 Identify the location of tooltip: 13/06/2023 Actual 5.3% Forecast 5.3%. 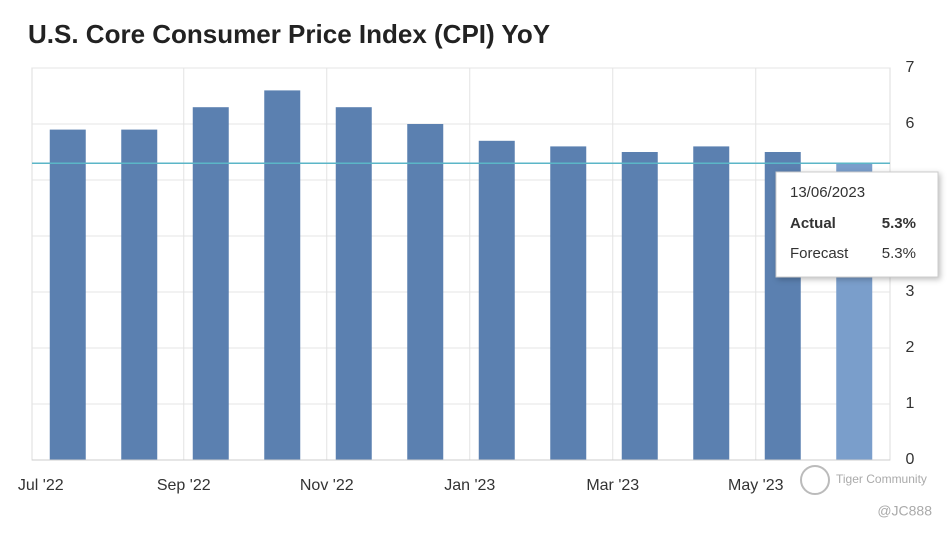
(857, 224).